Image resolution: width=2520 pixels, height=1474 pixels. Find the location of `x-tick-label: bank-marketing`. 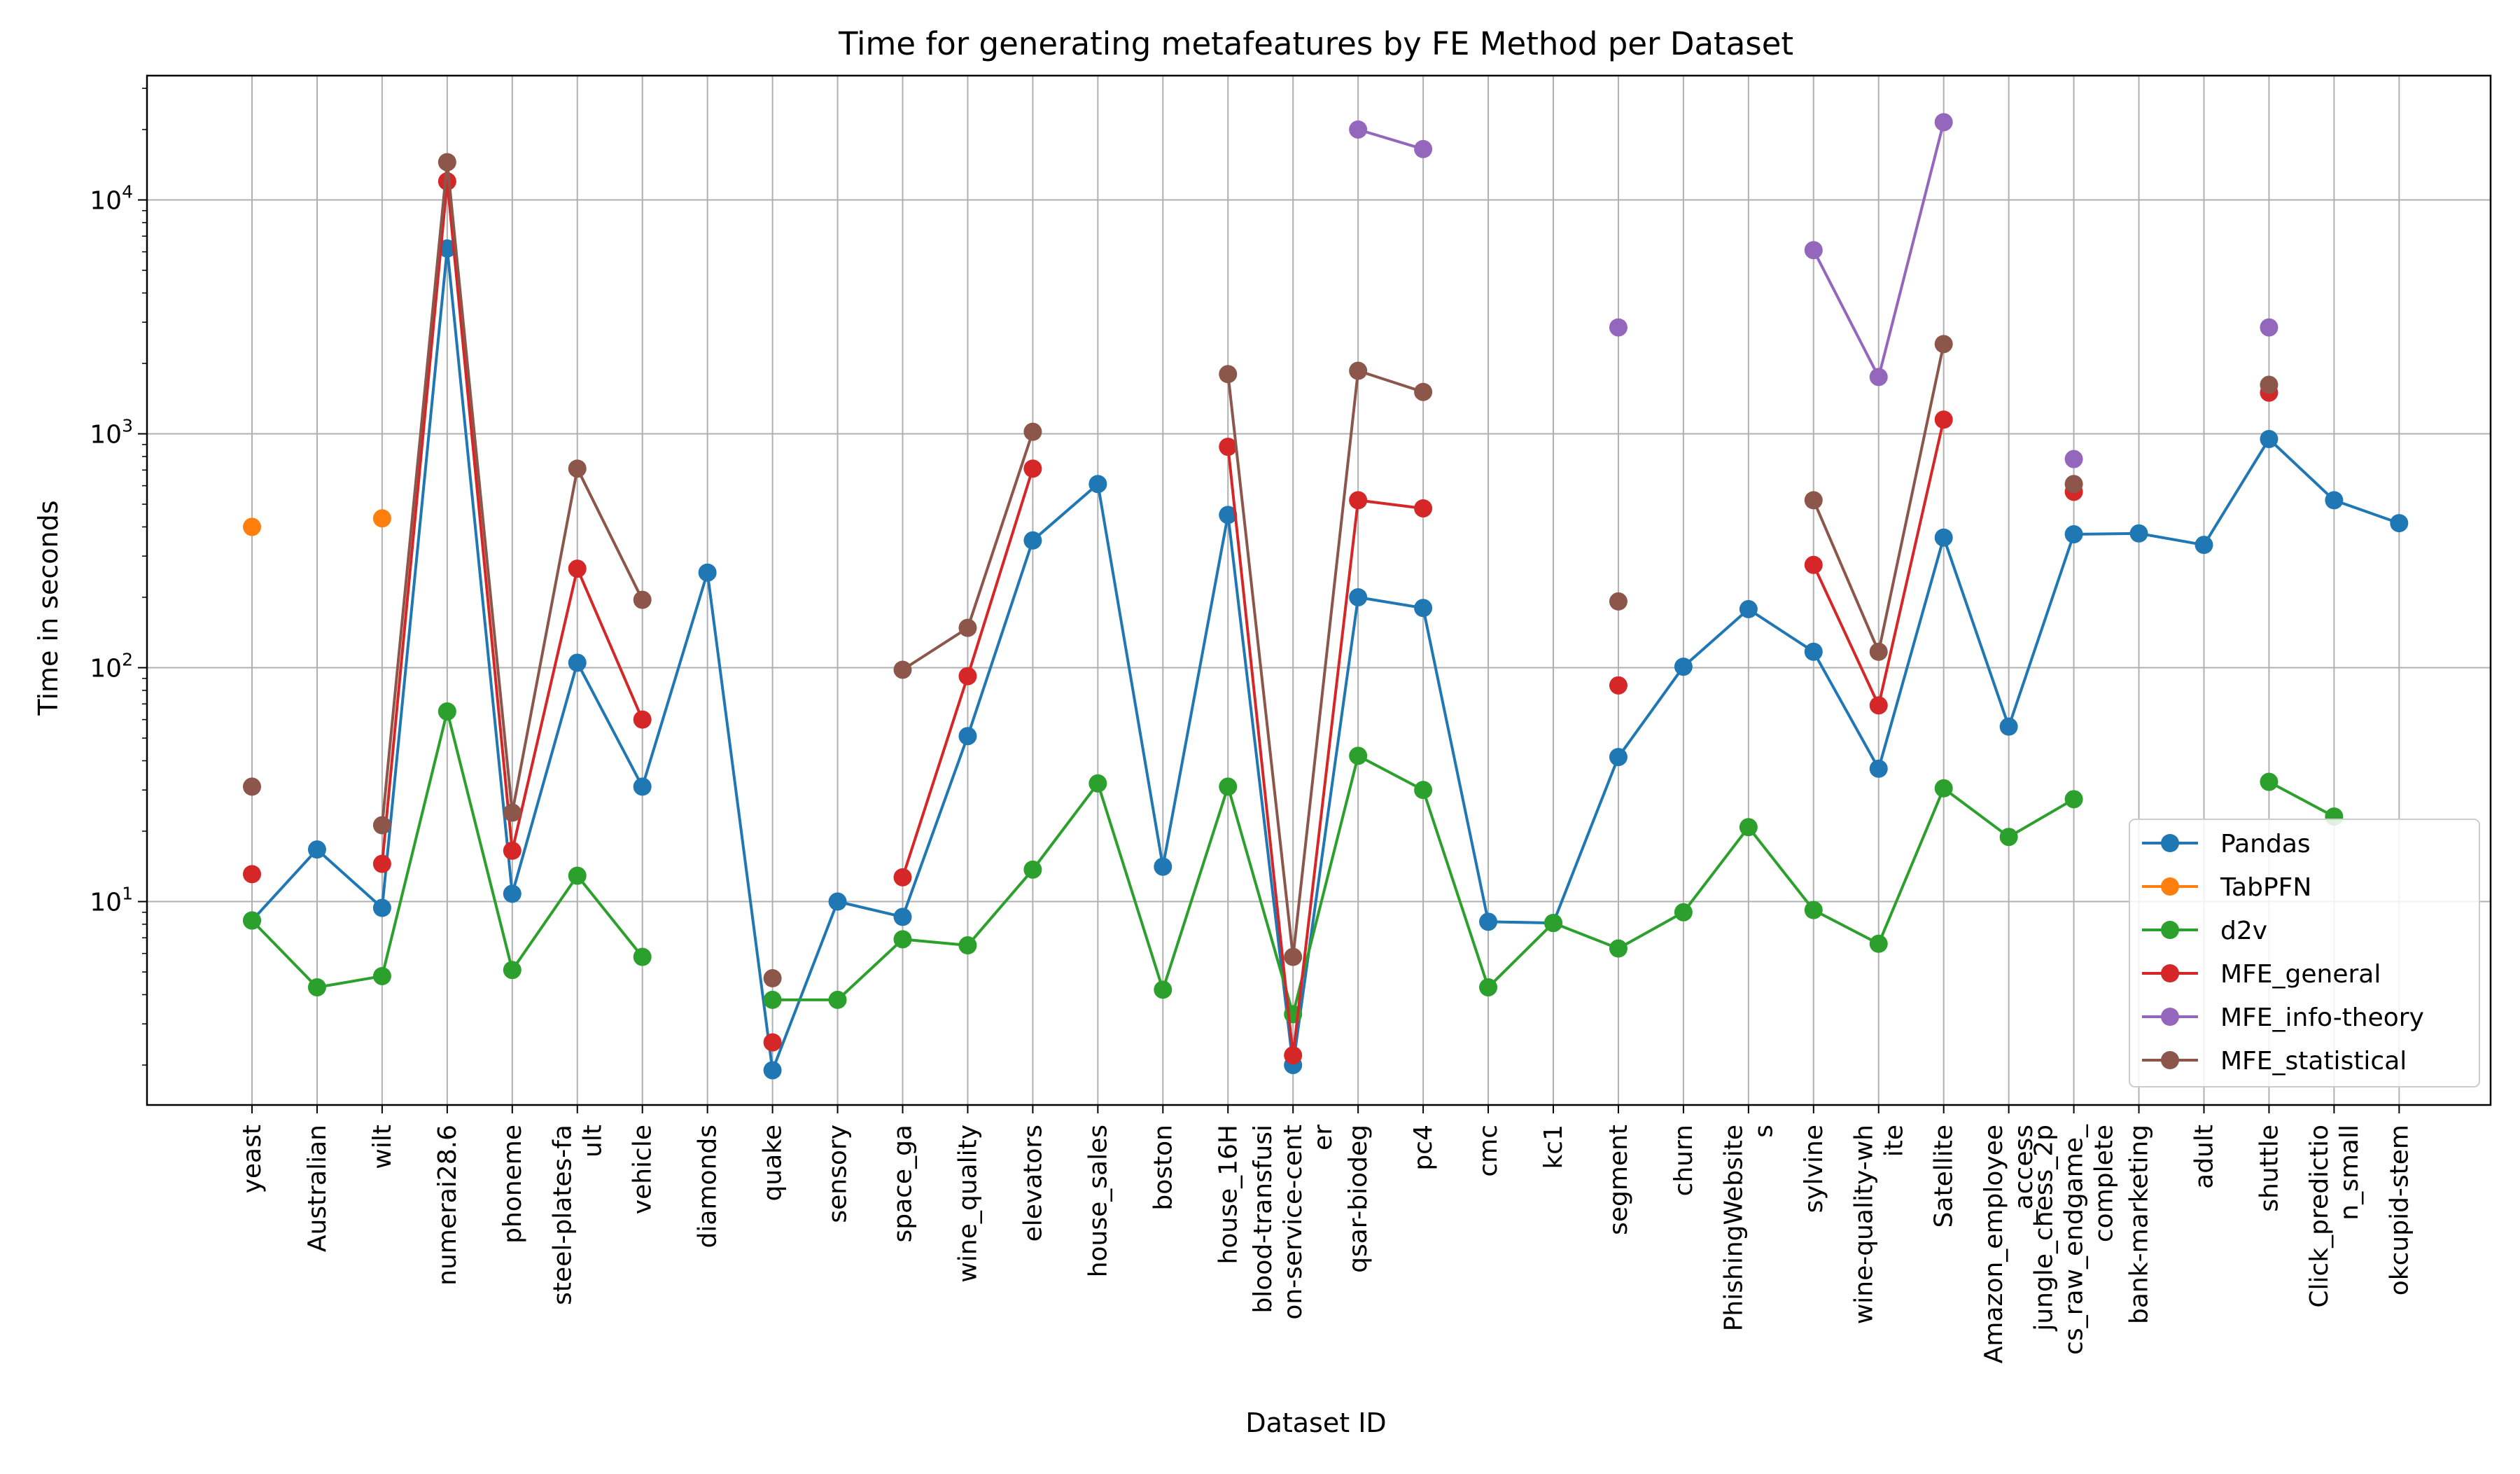

x-tick-label: bank-marketing is located at coordinates (2139, 1224).